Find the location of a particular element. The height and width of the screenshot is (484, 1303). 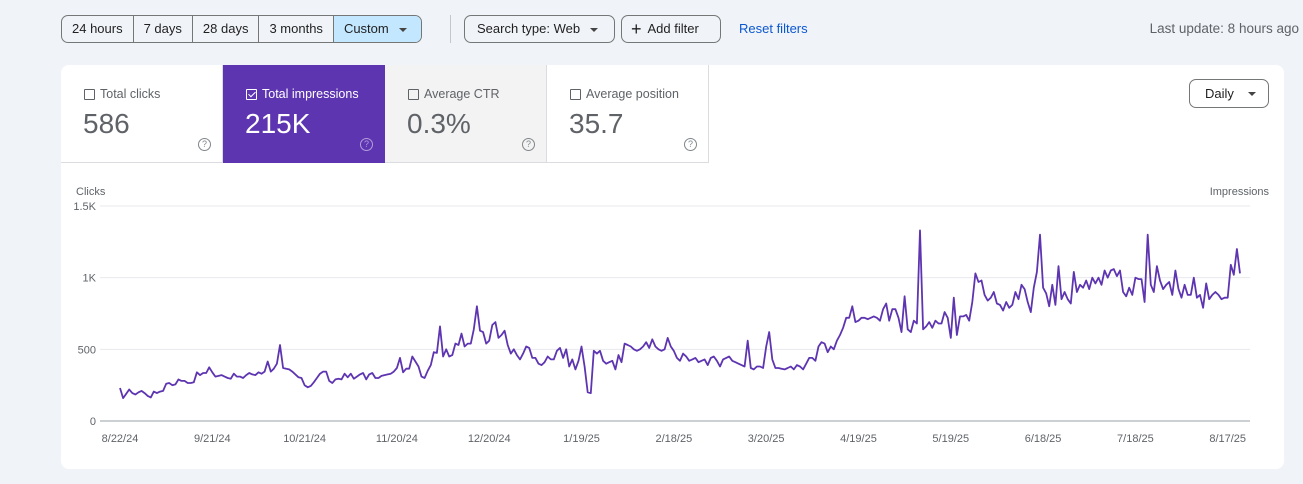

x-tick-label: 9/21/24 is located at coordinates (212, 439).